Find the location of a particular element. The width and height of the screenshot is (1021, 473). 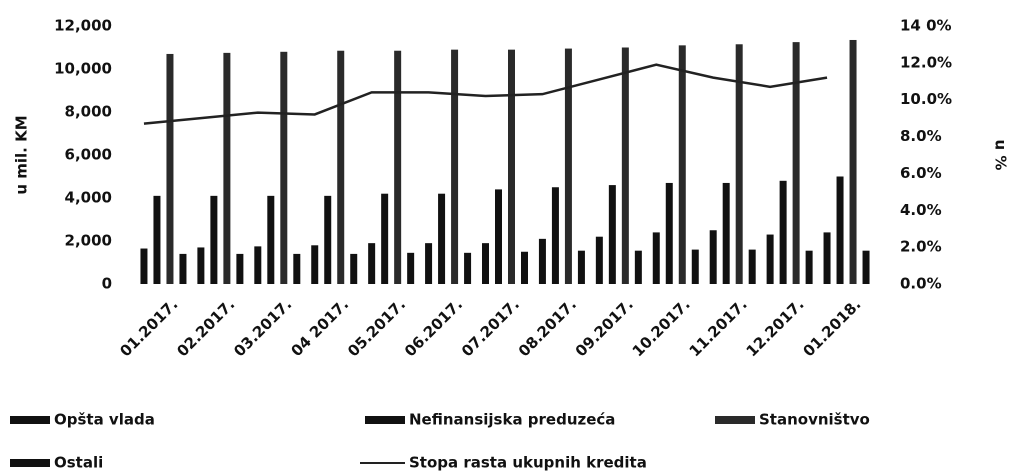

y2-tick-label: 2.0% is located at coordinates (921, 247).